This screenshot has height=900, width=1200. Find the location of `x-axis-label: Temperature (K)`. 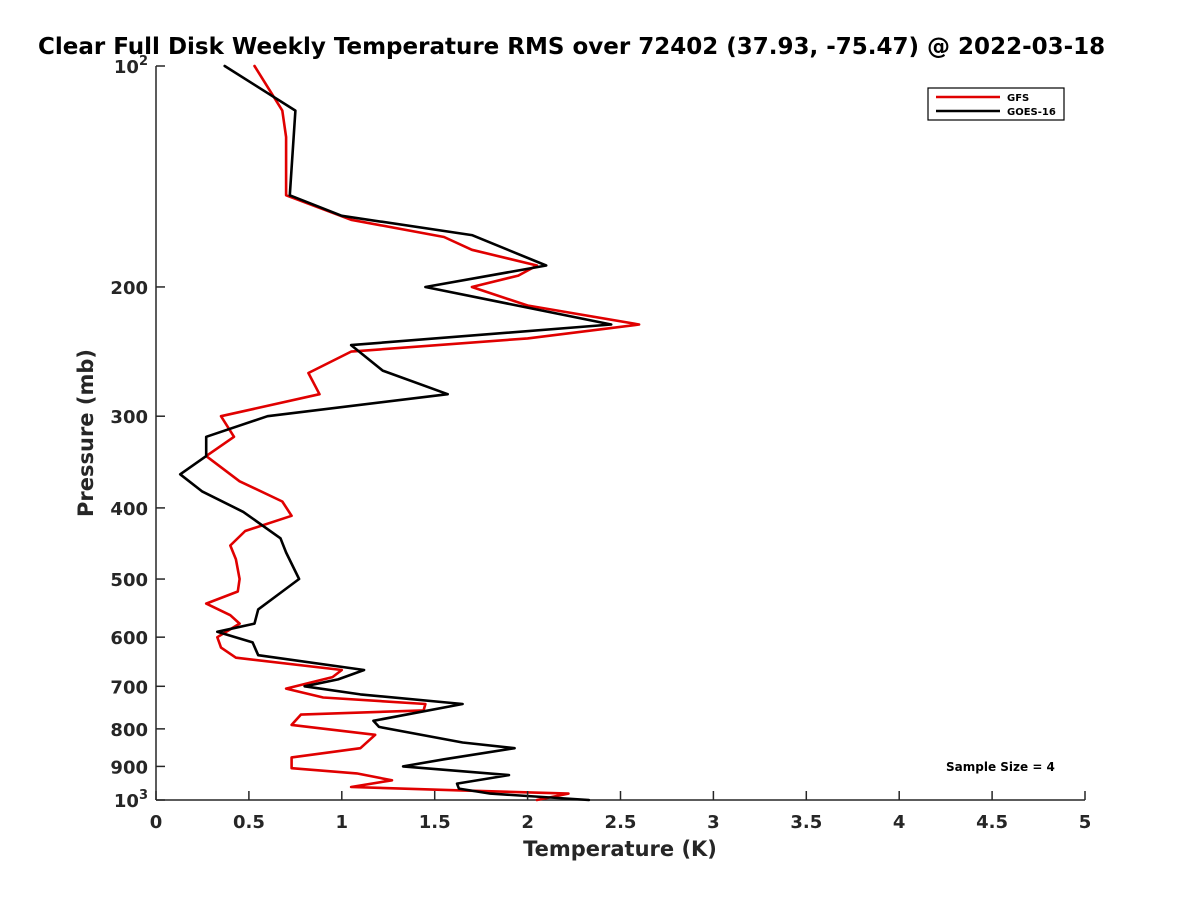

x-axis-label: Temperature (K) is located at coordinates (620, 849).